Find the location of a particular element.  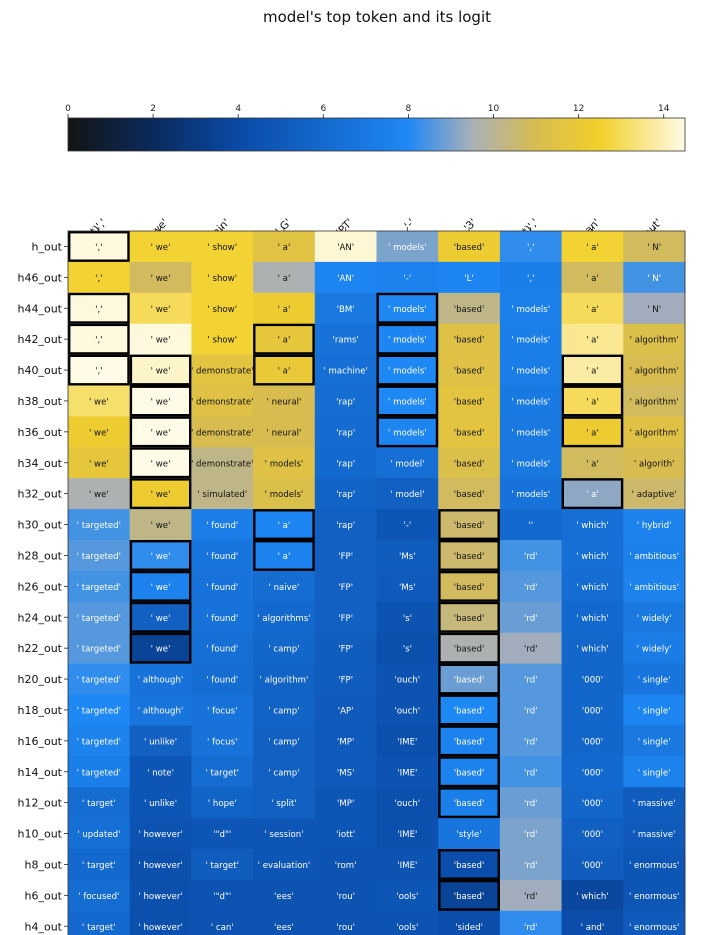

row-label: h36_out is located at coordinates (40, 432).